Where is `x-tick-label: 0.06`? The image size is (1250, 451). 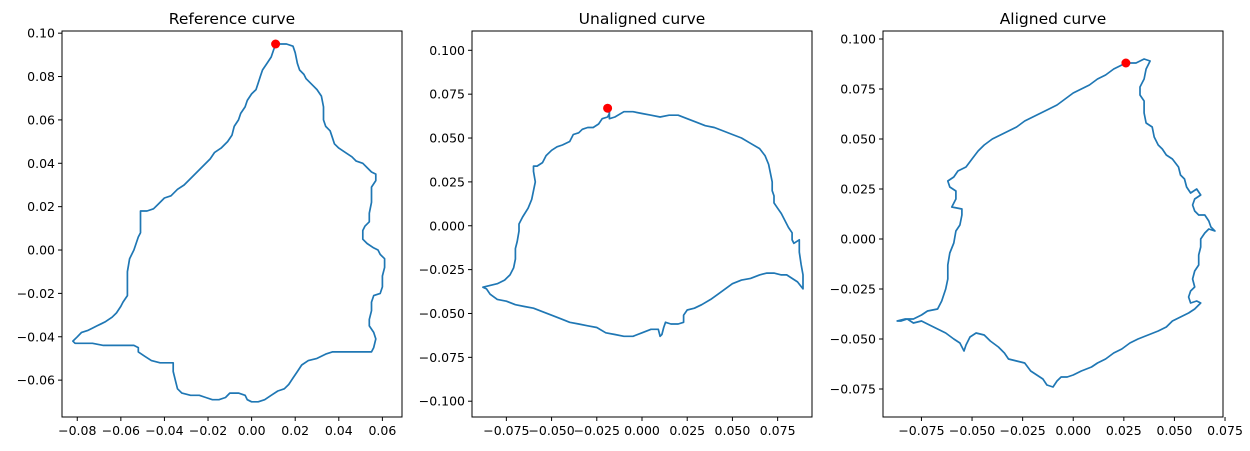
x-tick-label: 0.06 is located at coordinates (382, 430).